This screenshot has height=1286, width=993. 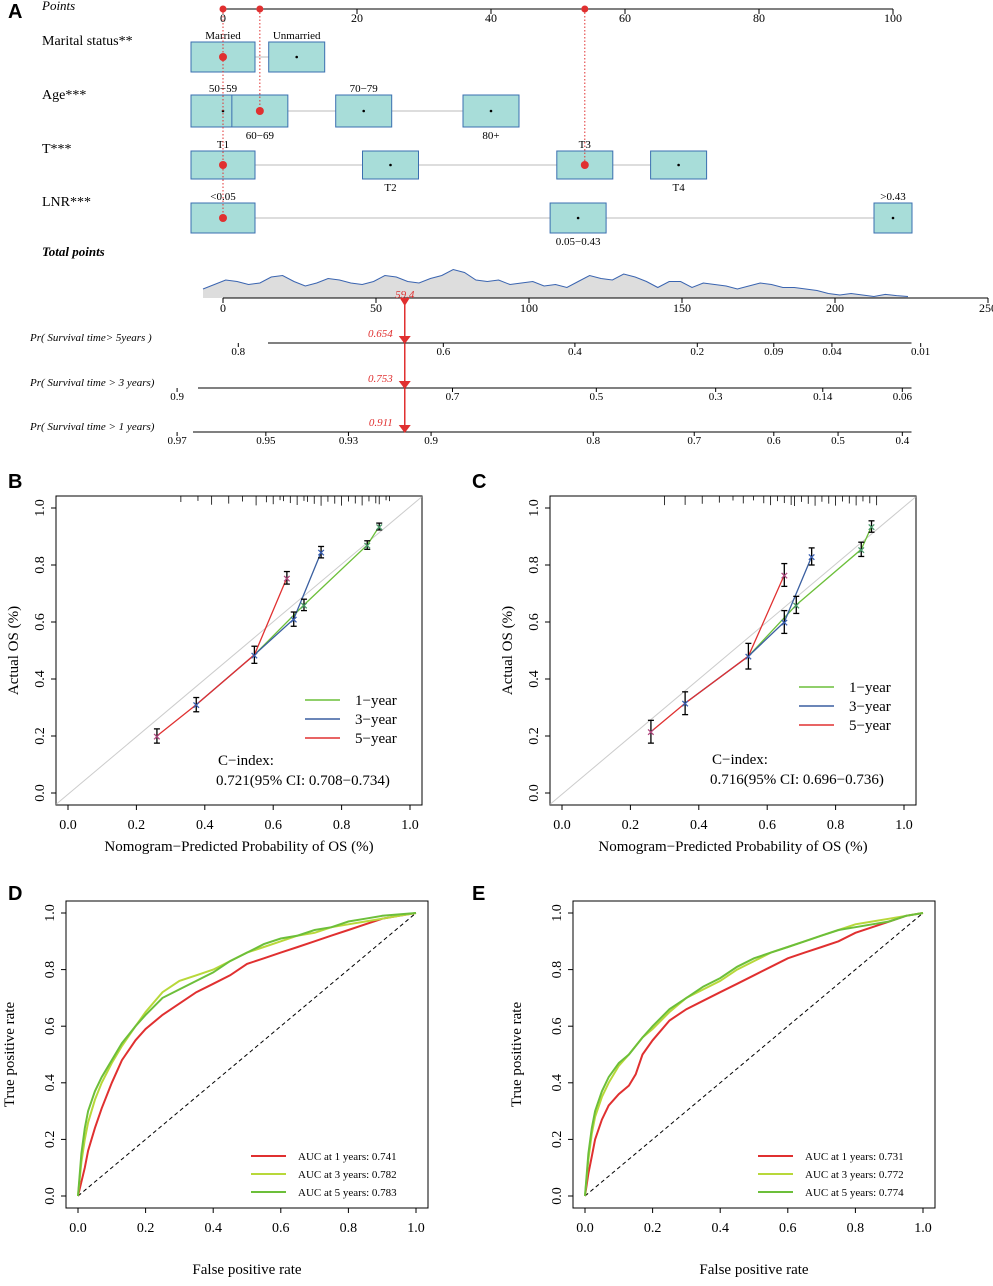 I want to click on level-label: T3, so click(x=585, y=145).